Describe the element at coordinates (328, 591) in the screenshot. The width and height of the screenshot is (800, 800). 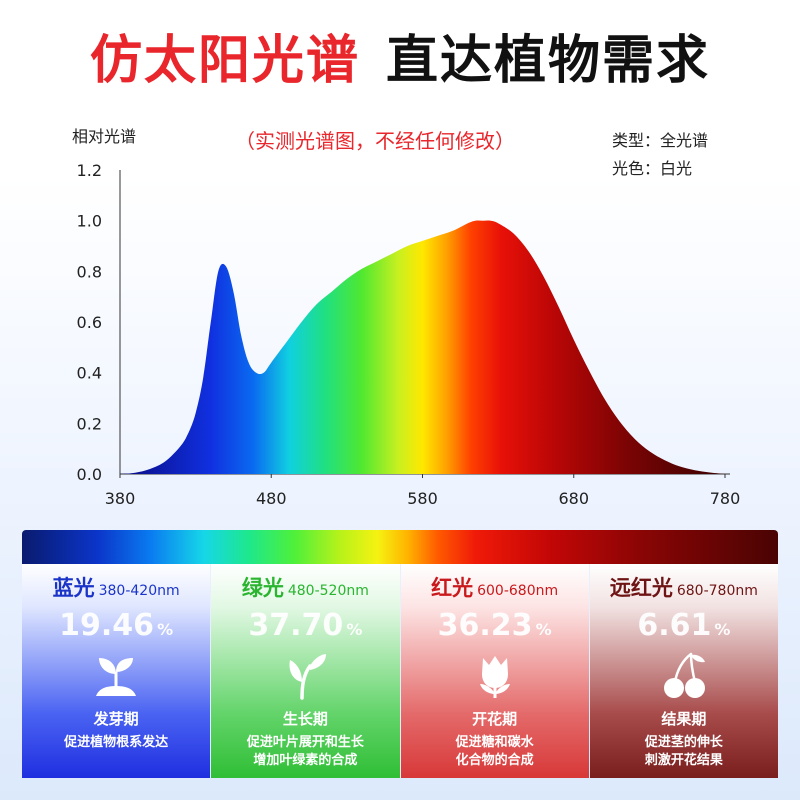
I see `band-range: 480-520nm` at that location.